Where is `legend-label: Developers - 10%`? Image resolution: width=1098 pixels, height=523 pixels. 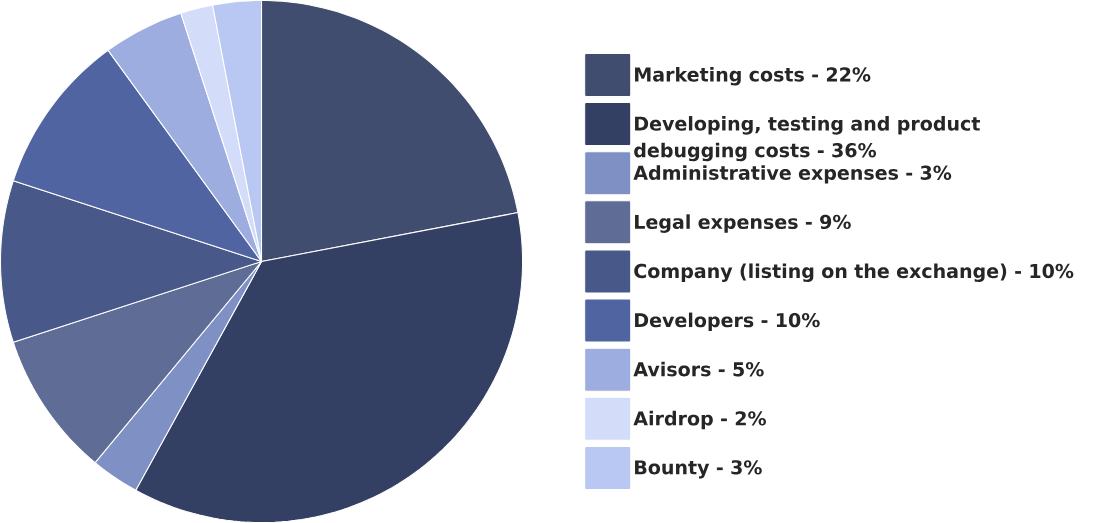
legend-label: Developers - 10% is located at coordinates (727, 321).